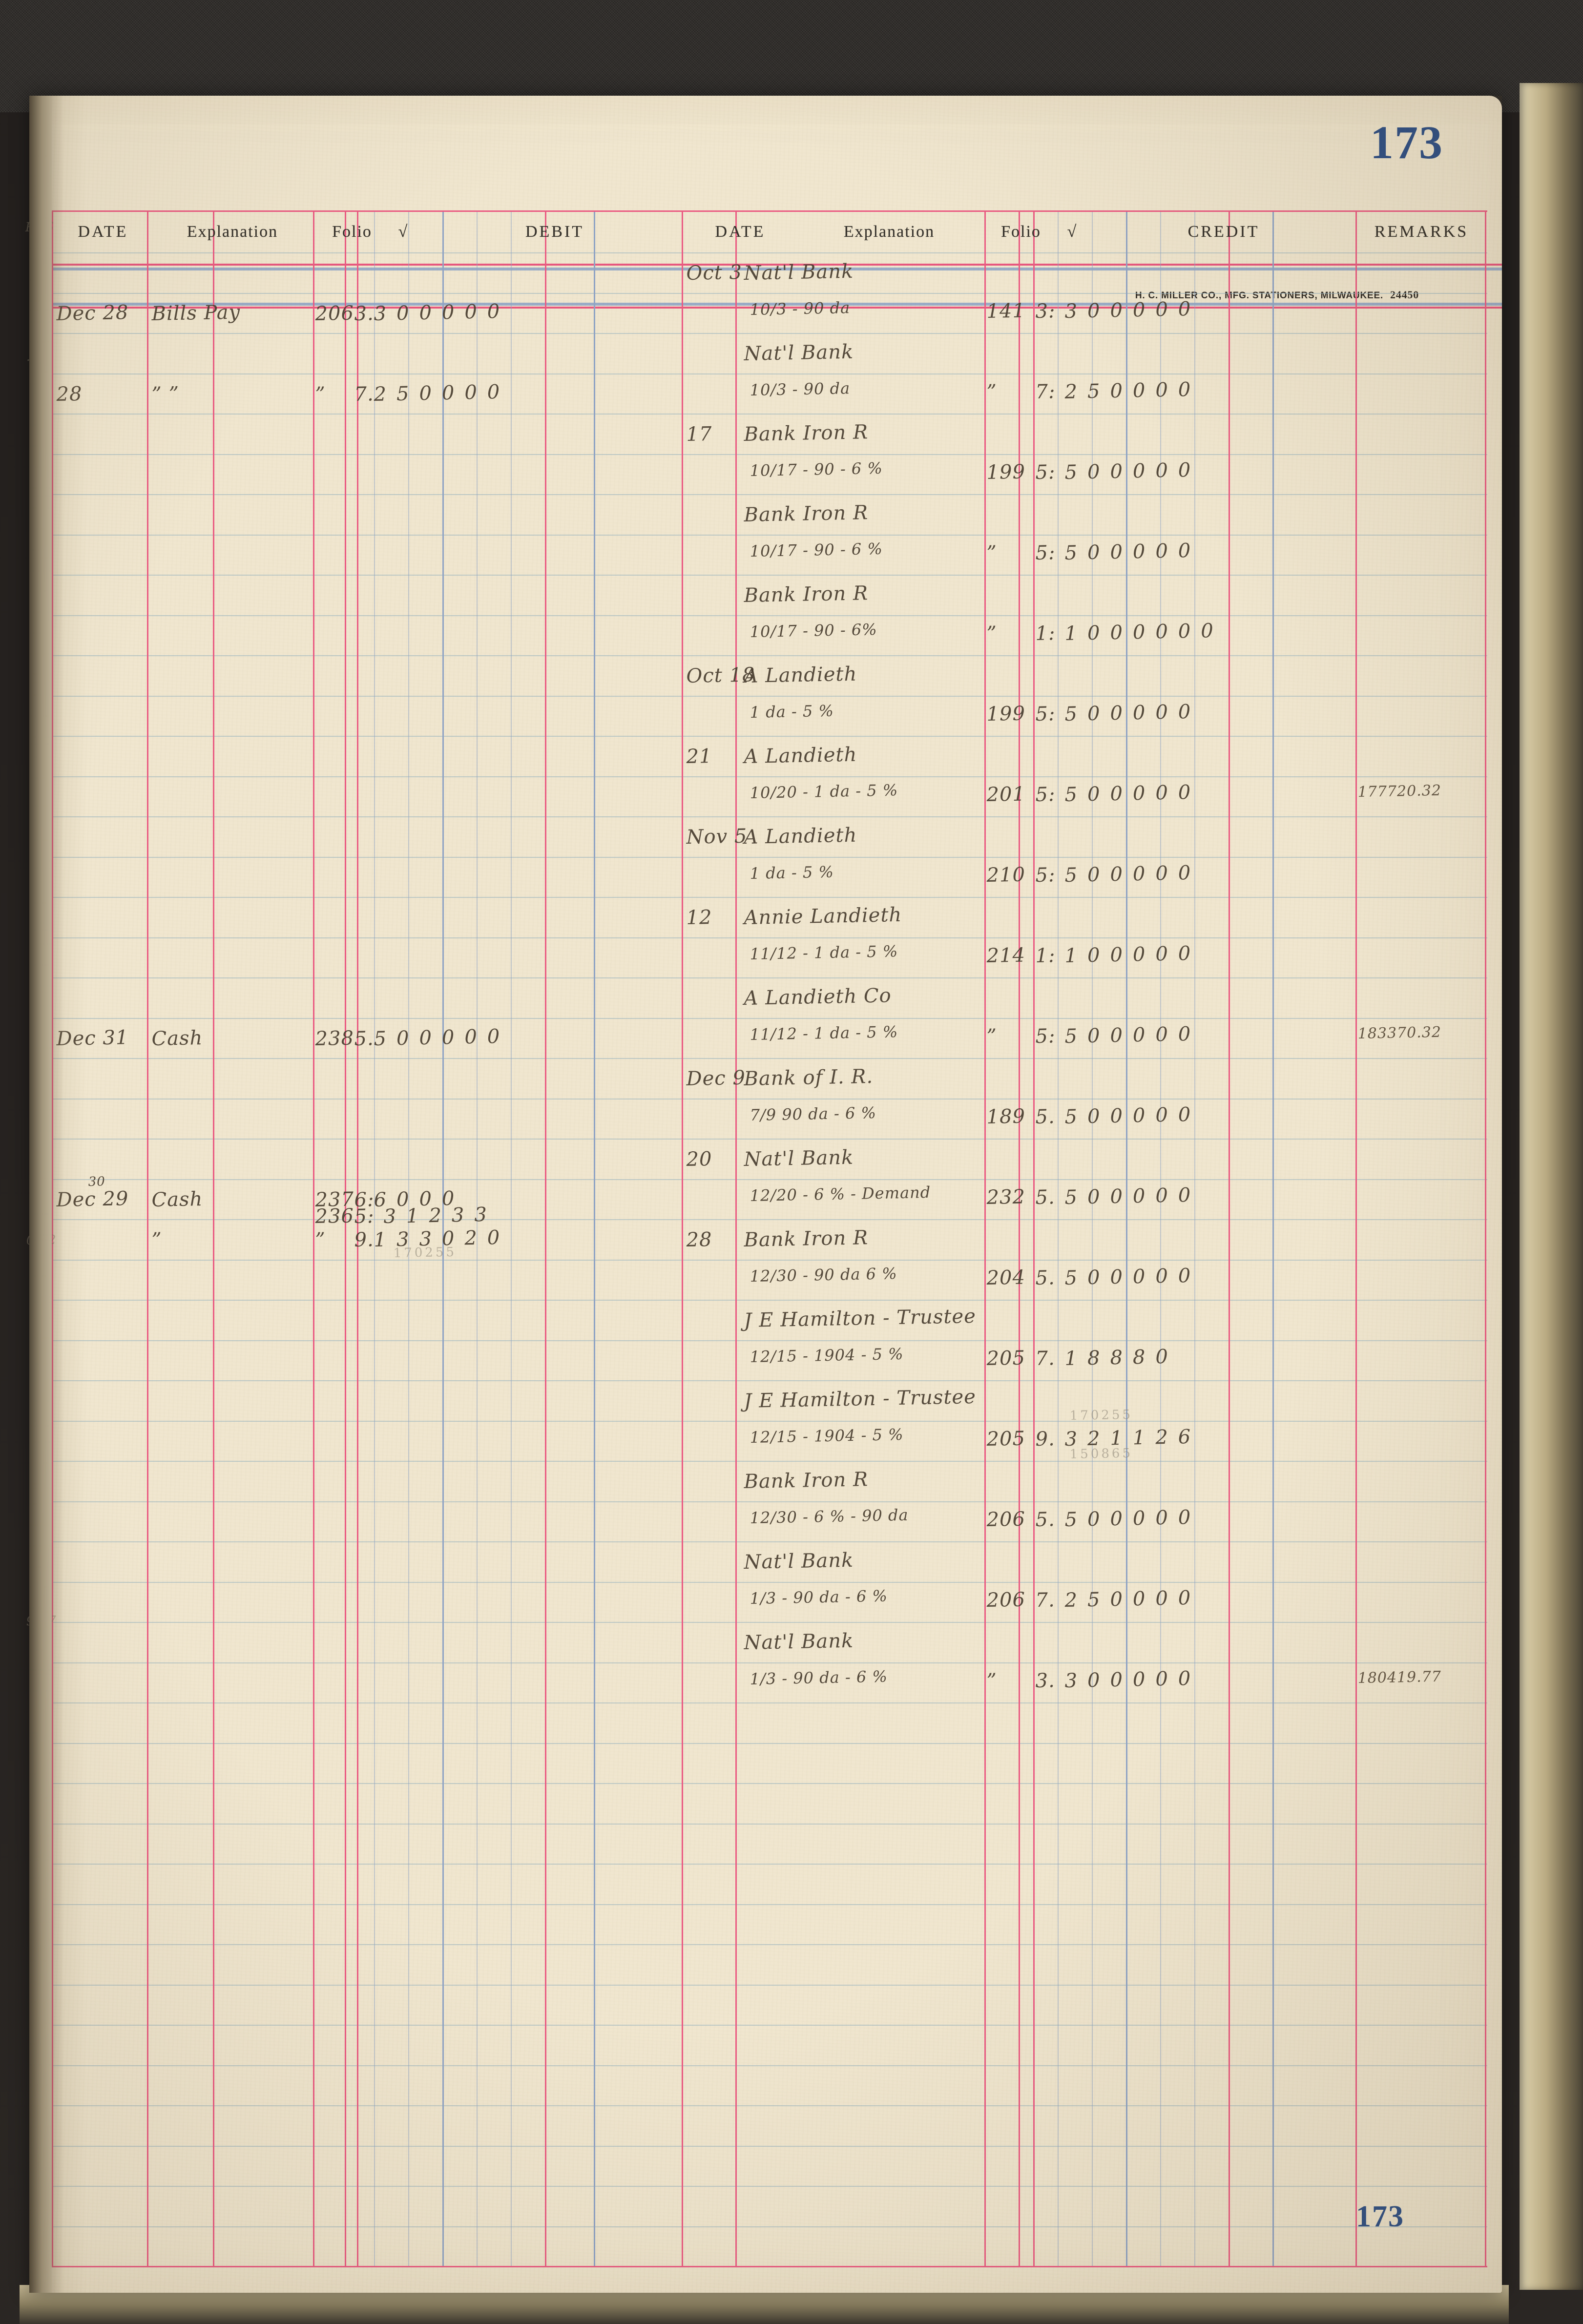 The image size is (1583, 2324). Describe the element at coordinates (1006, 1278) in the screenshot. I see `credit-folio: 204` at that location.